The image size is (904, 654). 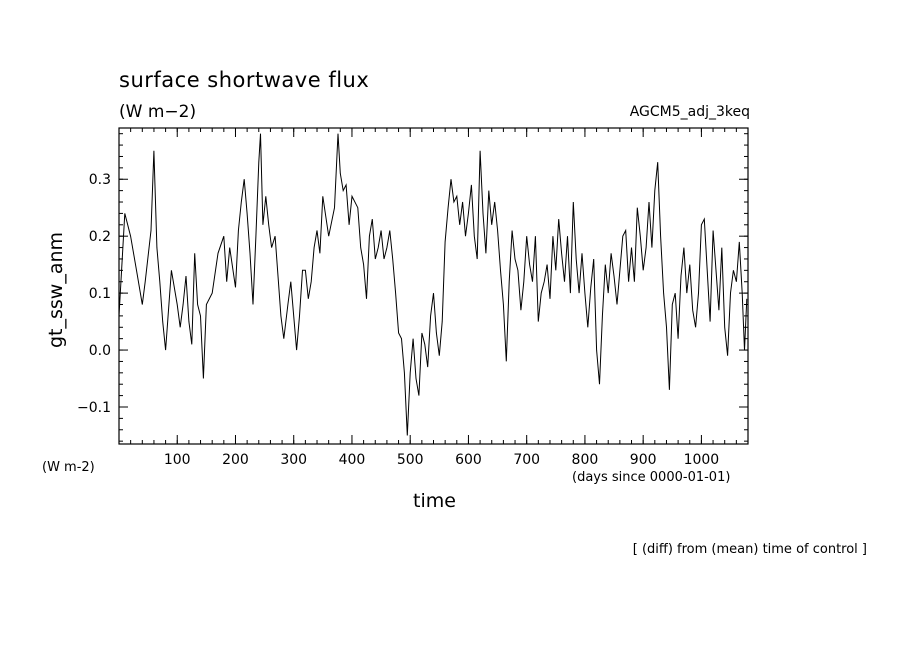 I want to click on run-label: AGCM5_adj_3keq, so click(x=689, y=112).